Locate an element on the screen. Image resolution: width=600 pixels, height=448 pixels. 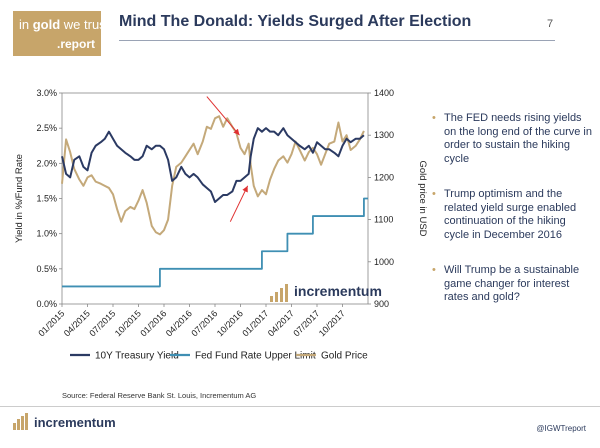
left-tick-label: 0.5% is located at coordinates (46, 269).